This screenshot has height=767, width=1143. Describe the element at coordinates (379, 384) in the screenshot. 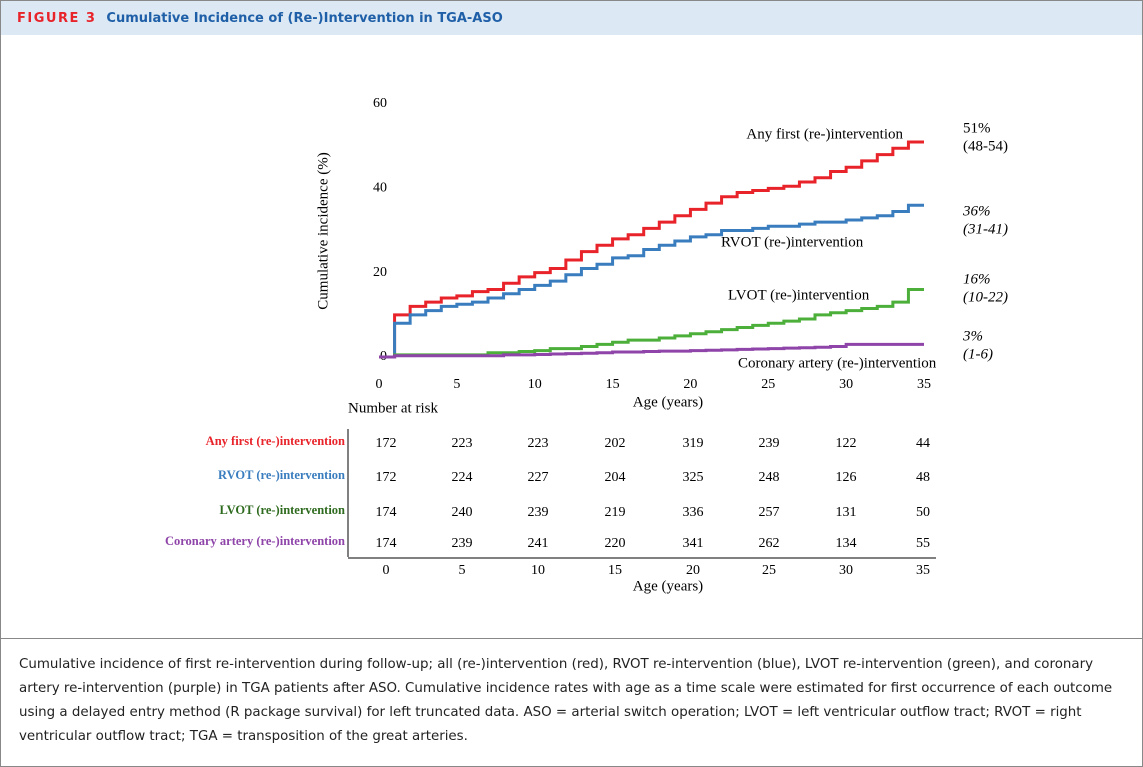

I see `x-tick-label: 0` at that location.